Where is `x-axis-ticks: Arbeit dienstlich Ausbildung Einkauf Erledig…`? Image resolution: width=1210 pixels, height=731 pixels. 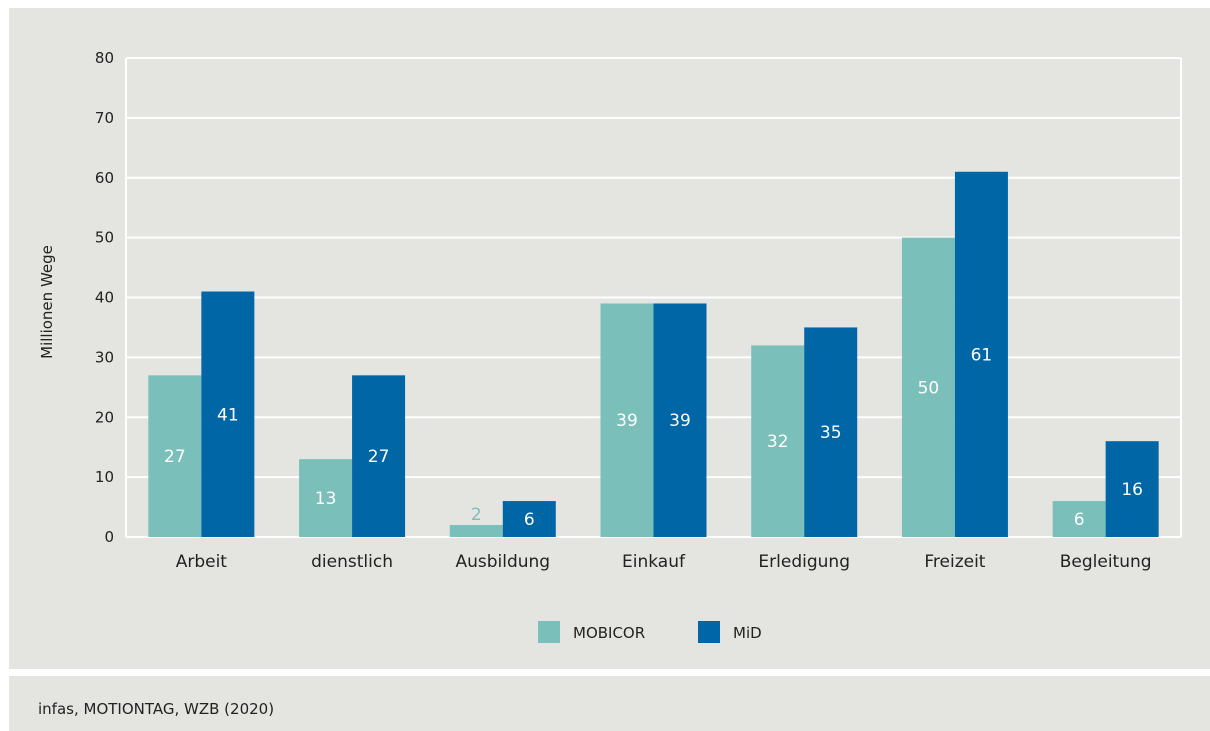
x-axis-ticks: Arbeit dienstlich Ausbildung Einkauf Erledig… is located at coordinates (664, 562).